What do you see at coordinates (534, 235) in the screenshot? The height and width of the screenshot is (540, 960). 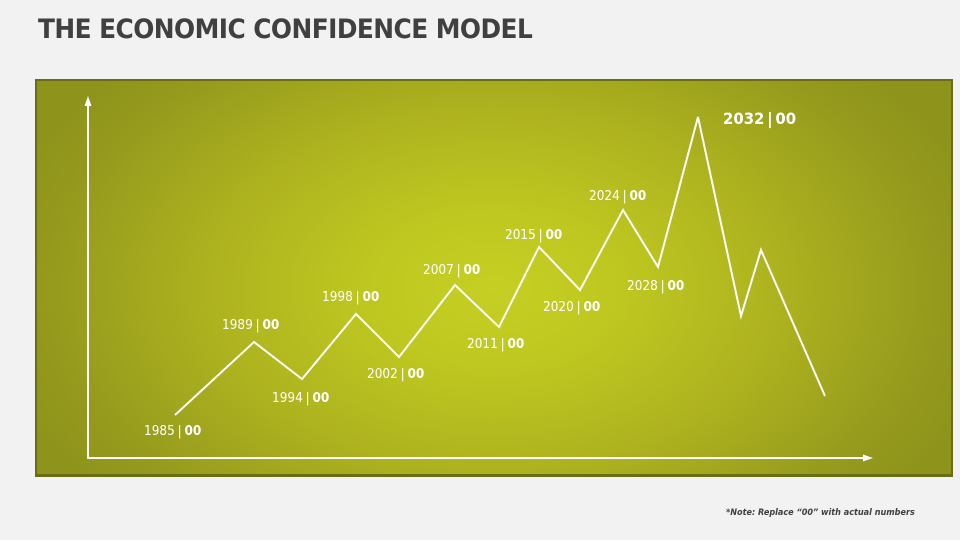 I see `point-label-2015: 2015 | 00` at bounding box center [534, 235].